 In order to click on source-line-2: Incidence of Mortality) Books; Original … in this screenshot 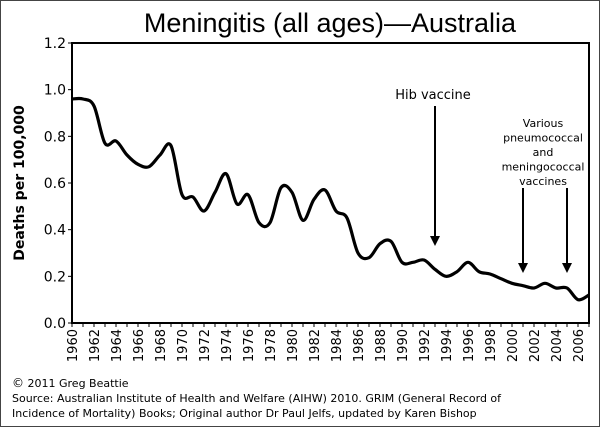, I will do `click(244, 413)`.